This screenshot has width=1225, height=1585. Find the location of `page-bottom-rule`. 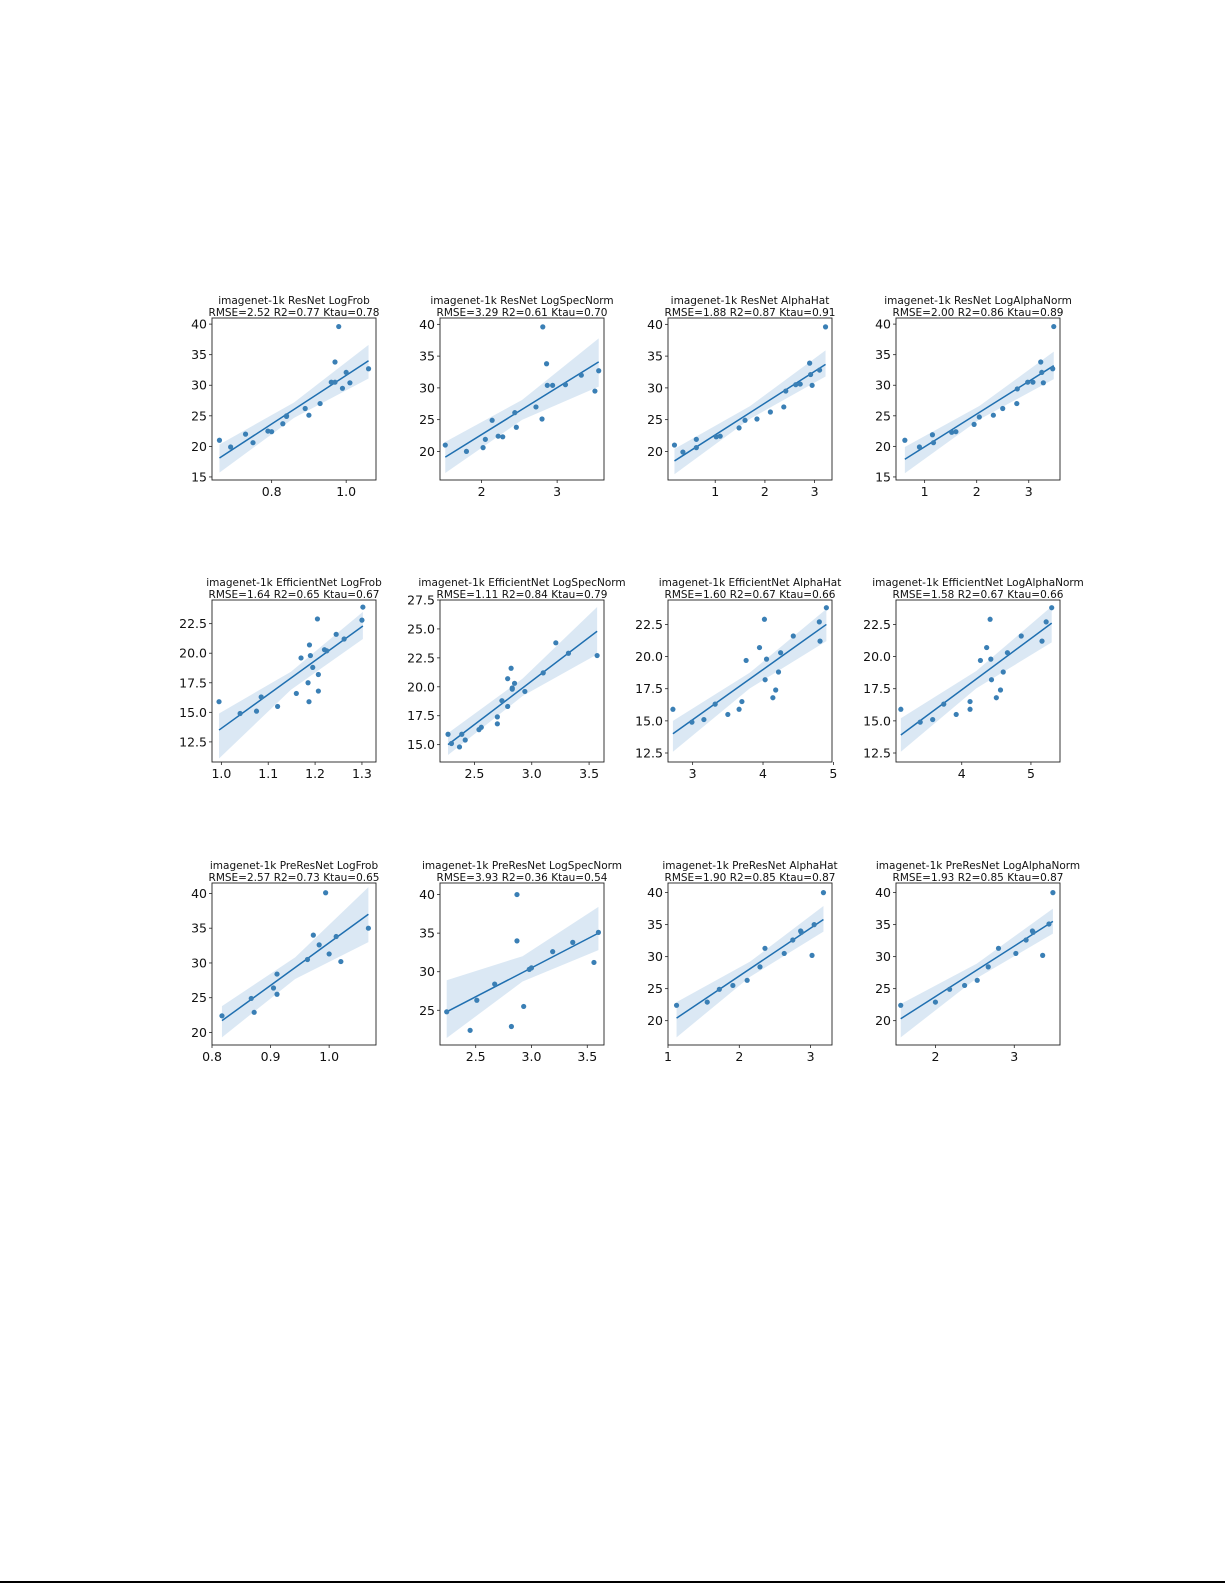

page-bottom-rule is located at coordinates (612, 1582).